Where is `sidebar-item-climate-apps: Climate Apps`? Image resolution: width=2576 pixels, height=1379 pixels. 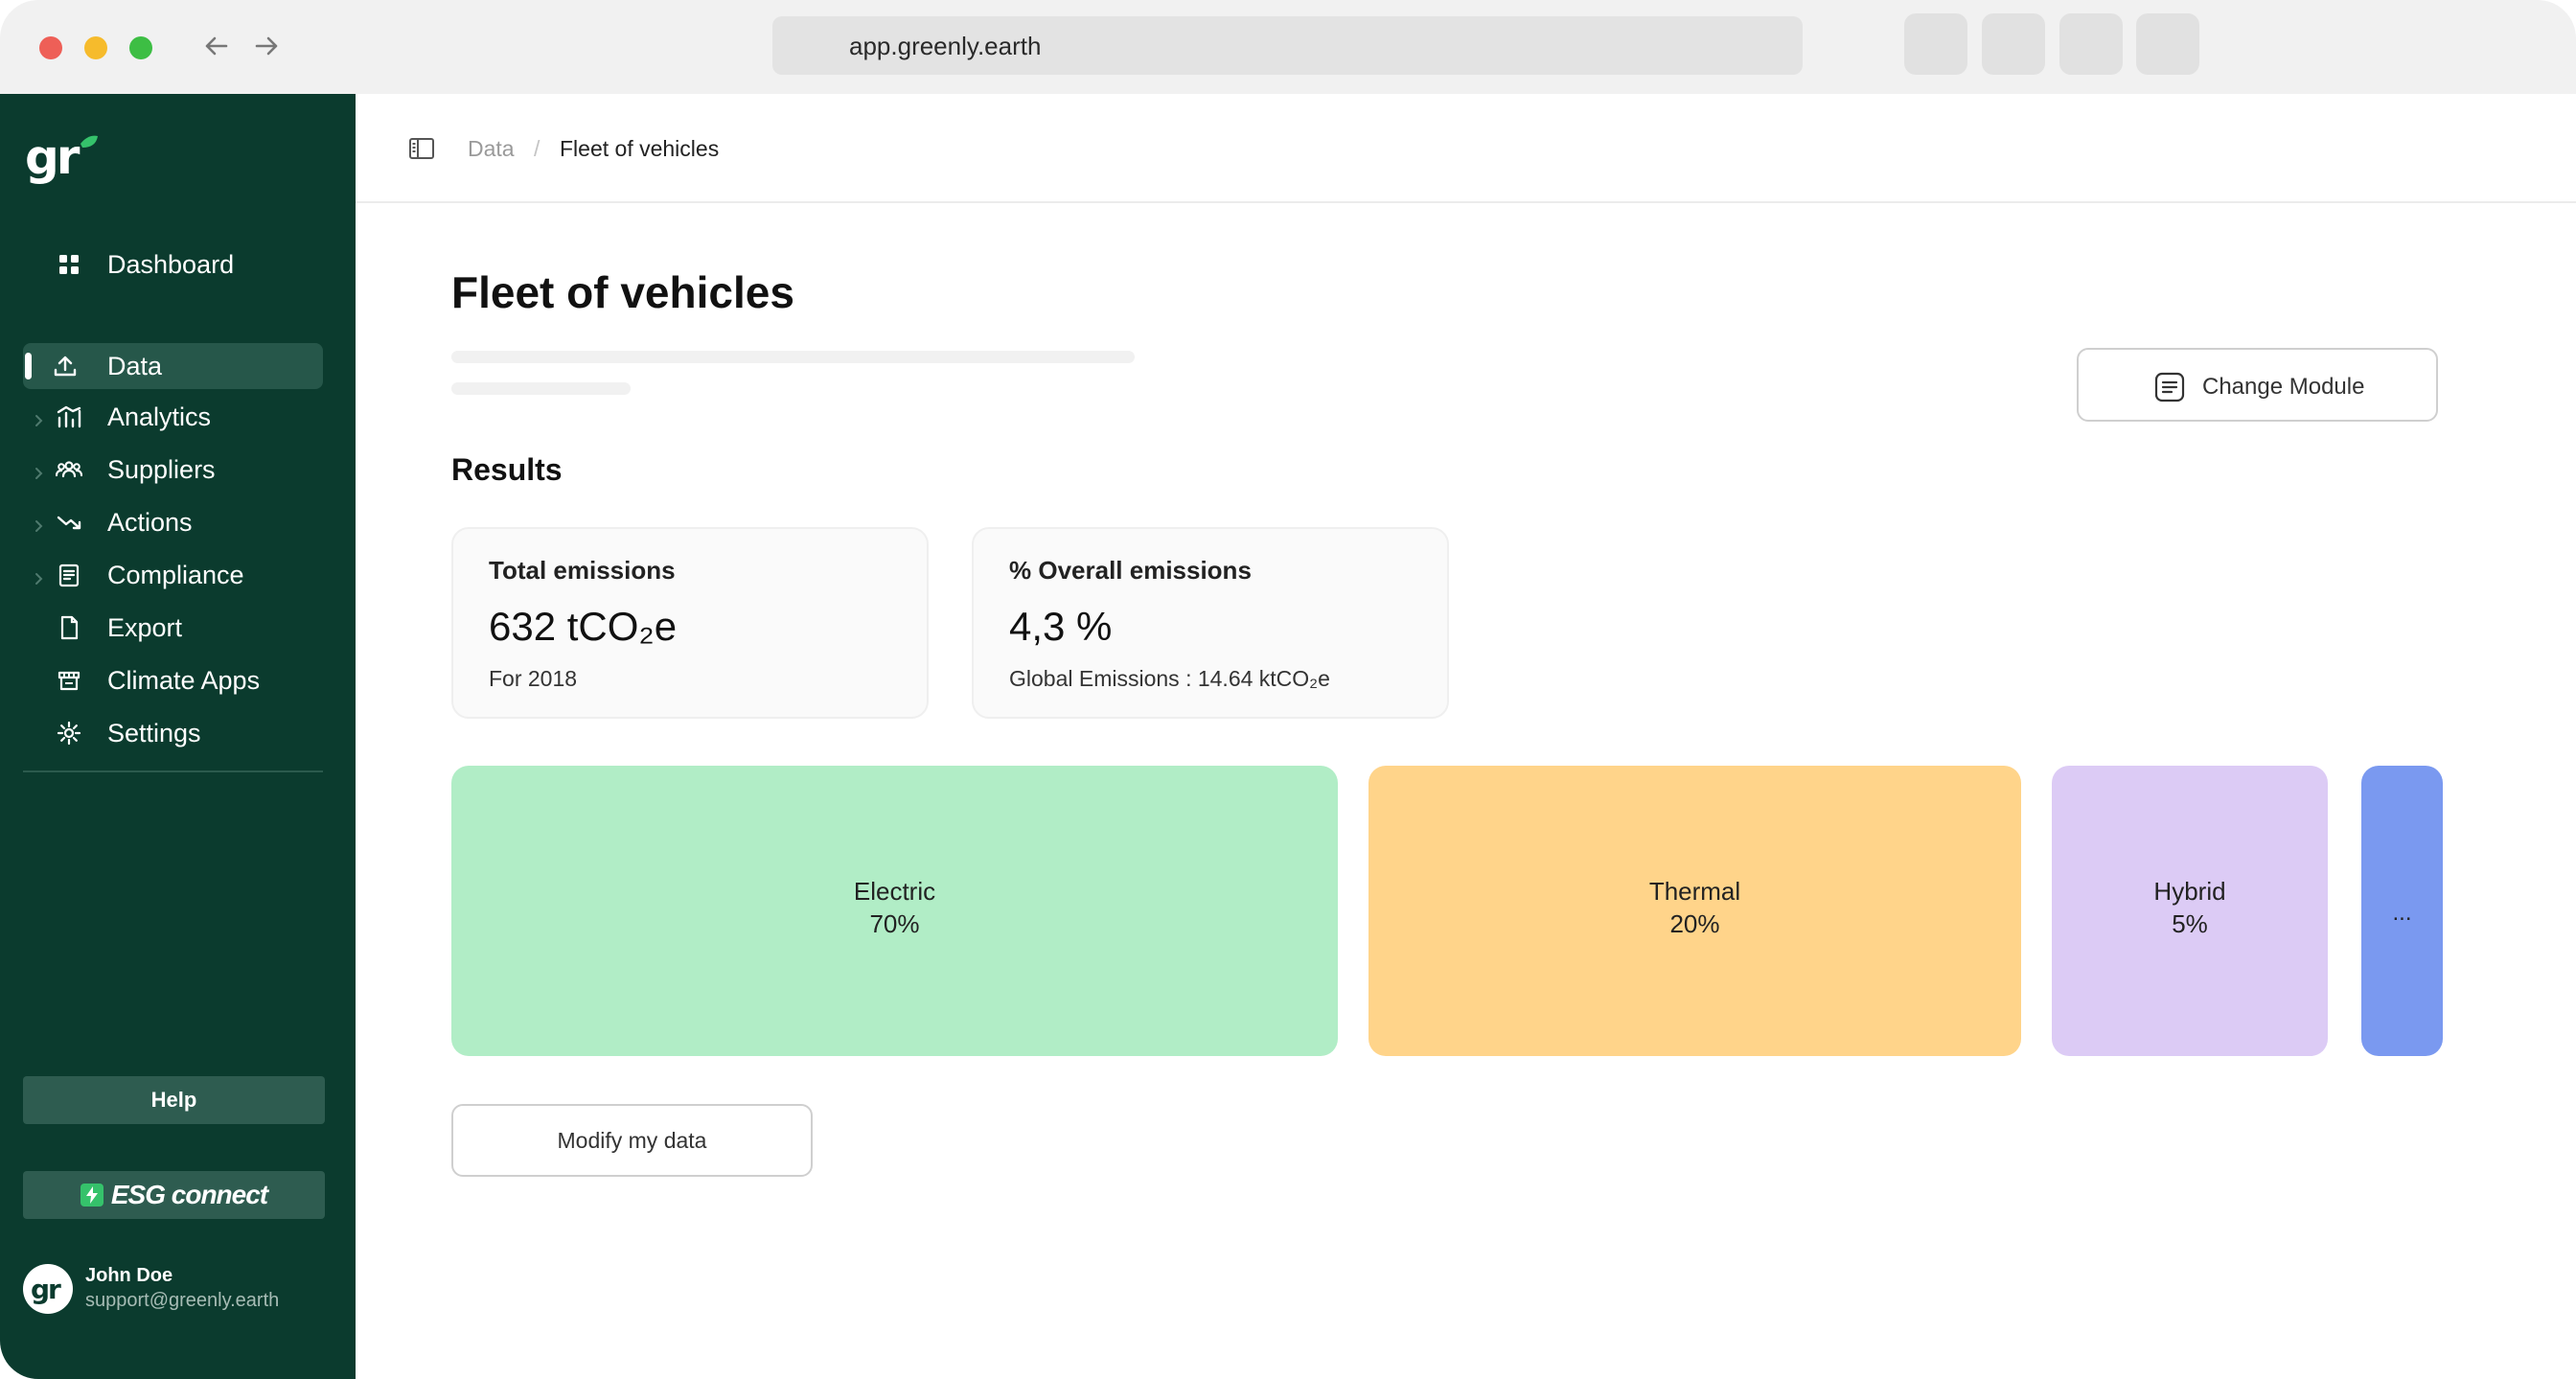
sidebar-item-climate-apps: Climate Apps is located at coordinates (173, 680).